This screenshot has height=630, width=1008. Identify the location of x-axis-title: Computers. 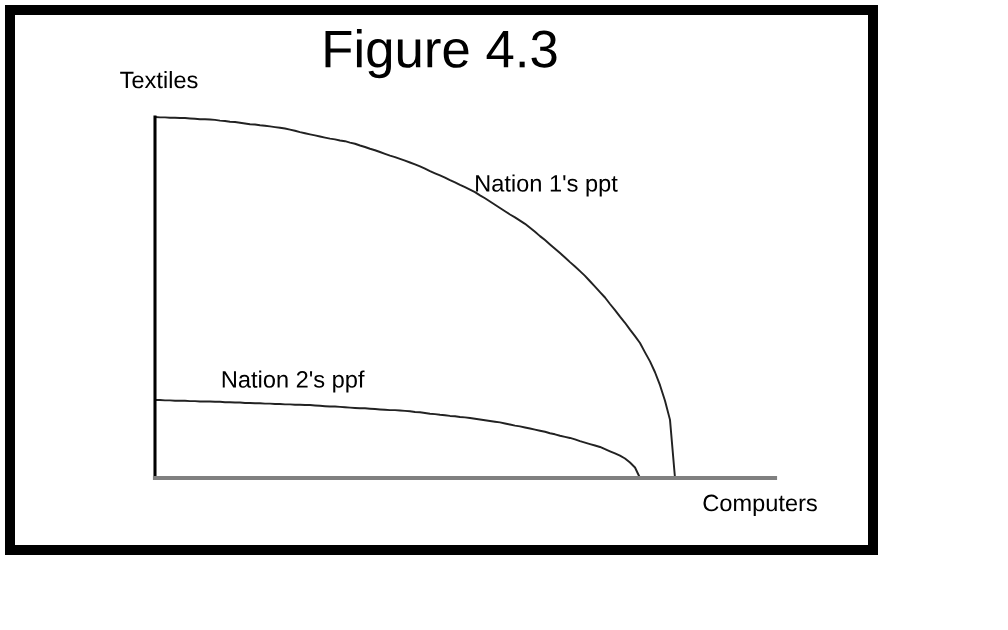
(760, 505).